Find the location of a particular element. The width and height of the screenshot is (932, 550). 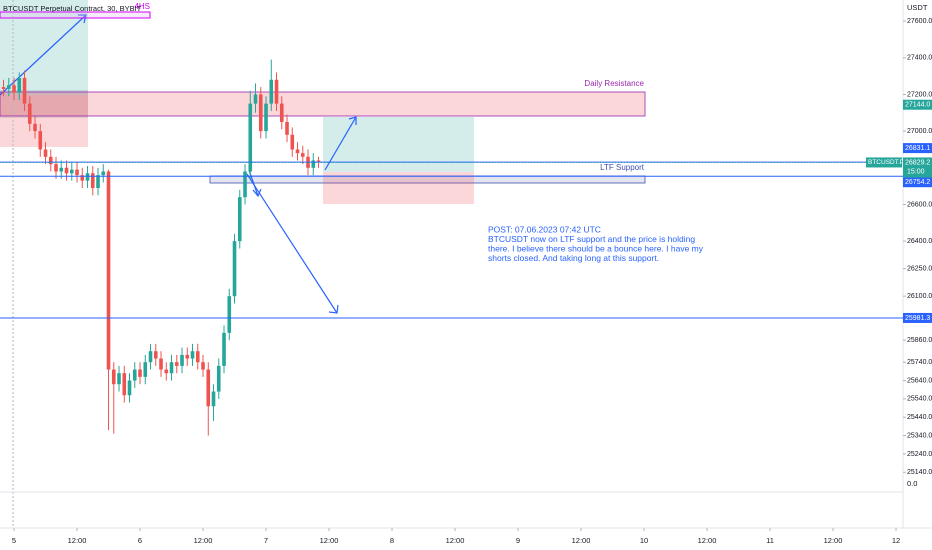

annotation-line: POST: 07.06.2023 07:42 UTC is located at coordinates (544, 229).